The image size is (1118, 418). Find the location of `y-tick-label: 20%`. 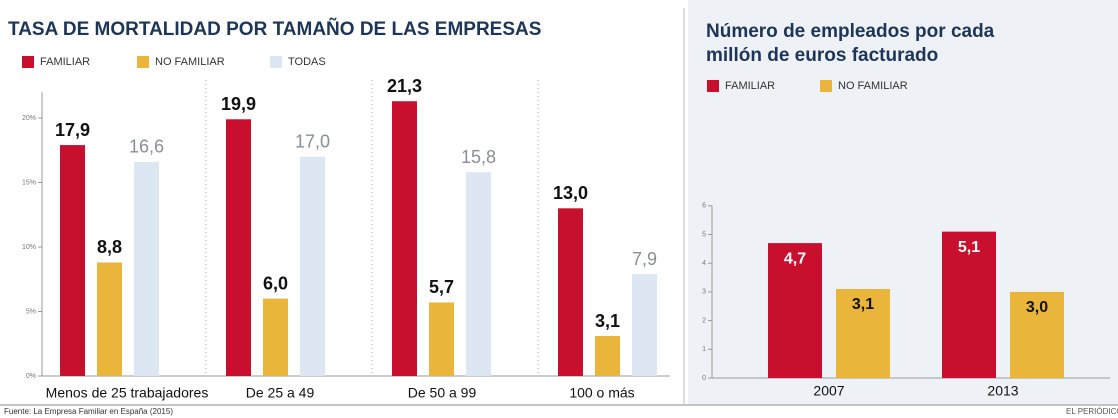

y-tick-label: 20% is located at coordinates (29, 118).